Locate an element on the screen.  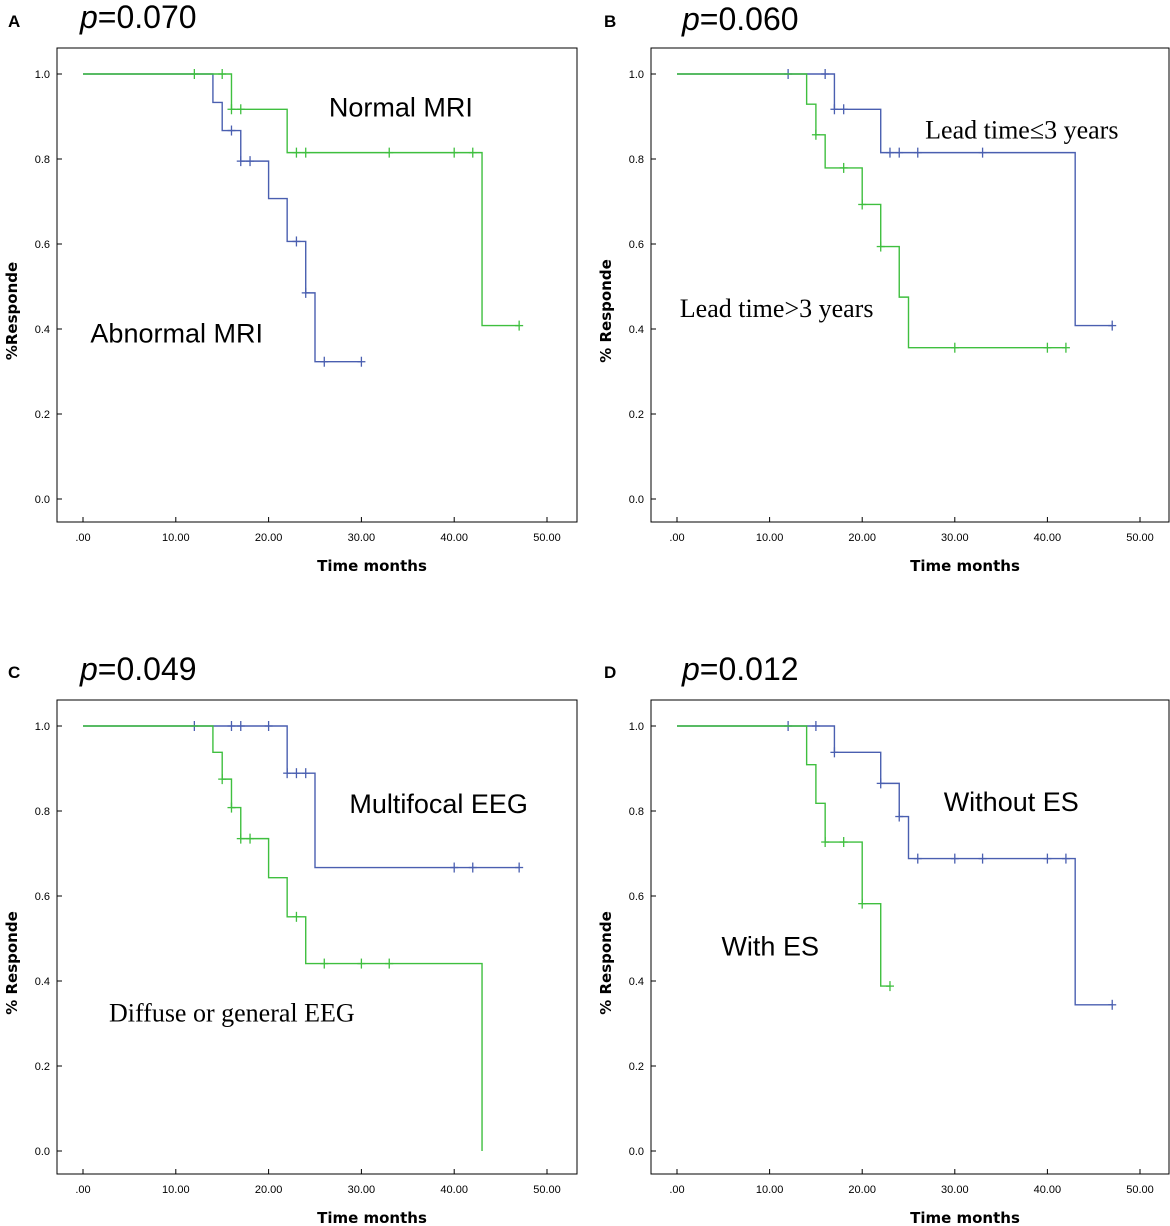
series-annotation: Multifocal EEG is located at coordinates (438, 804).